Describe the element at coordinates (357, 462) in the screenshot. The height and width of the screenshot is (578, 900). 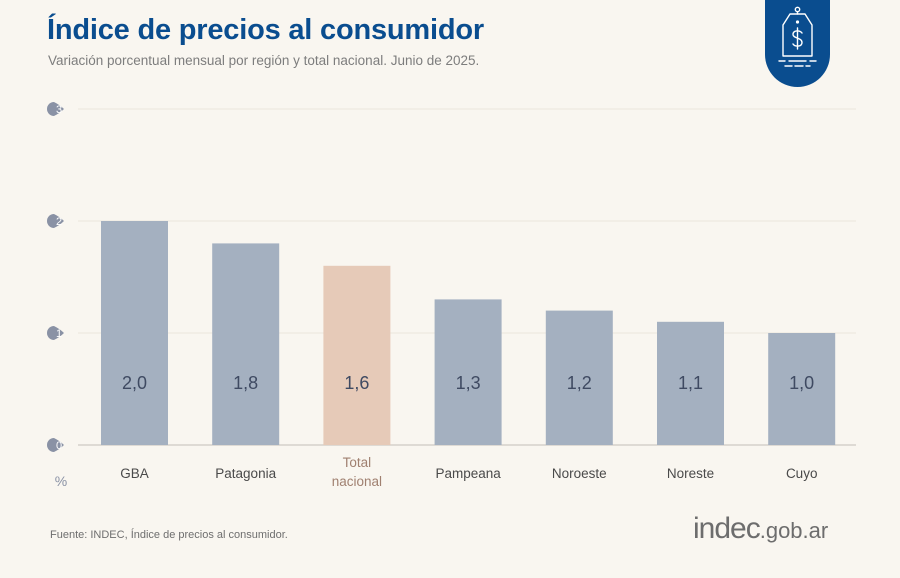
I see `x-tick-label: Total` at that location.